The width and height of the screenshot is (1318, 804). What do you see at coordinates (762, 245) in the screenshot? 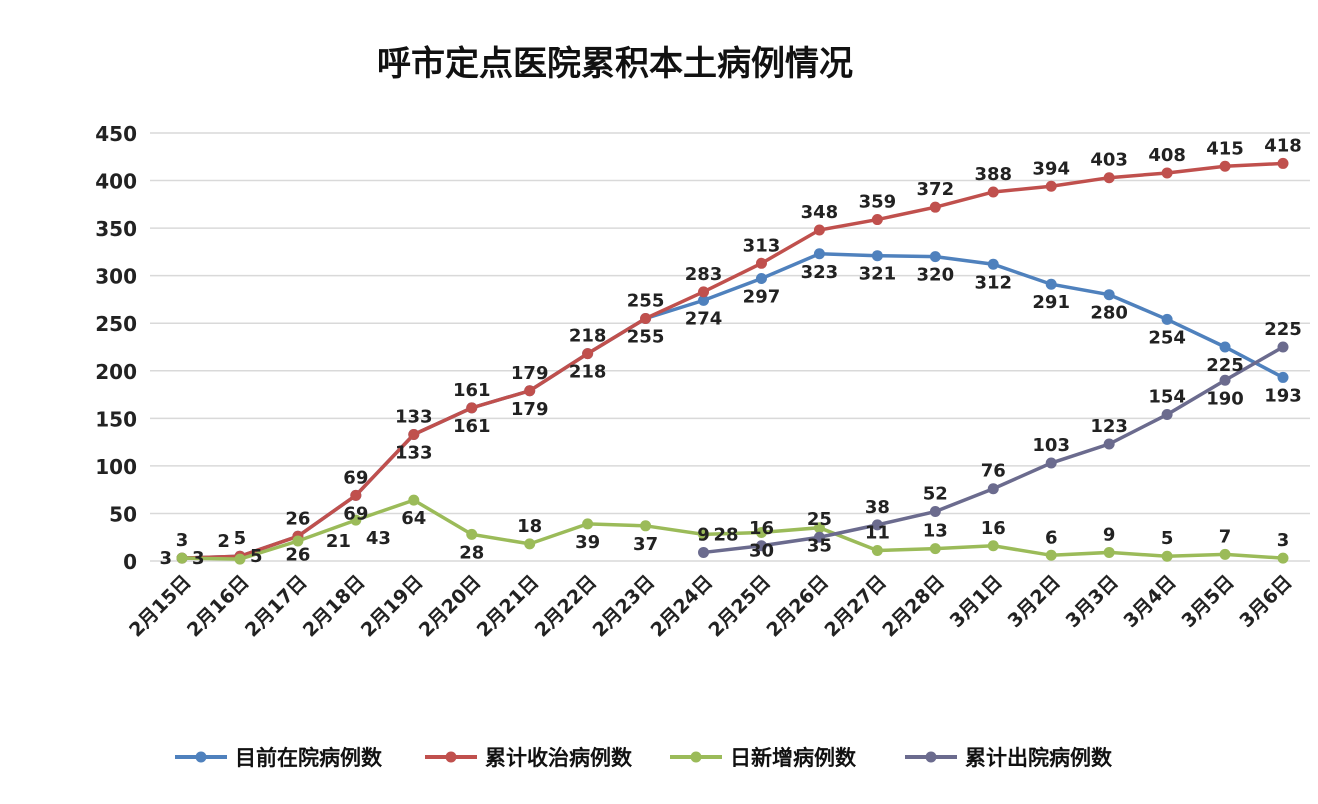
I see `data-label: 313` at bounding box center [762, 245].